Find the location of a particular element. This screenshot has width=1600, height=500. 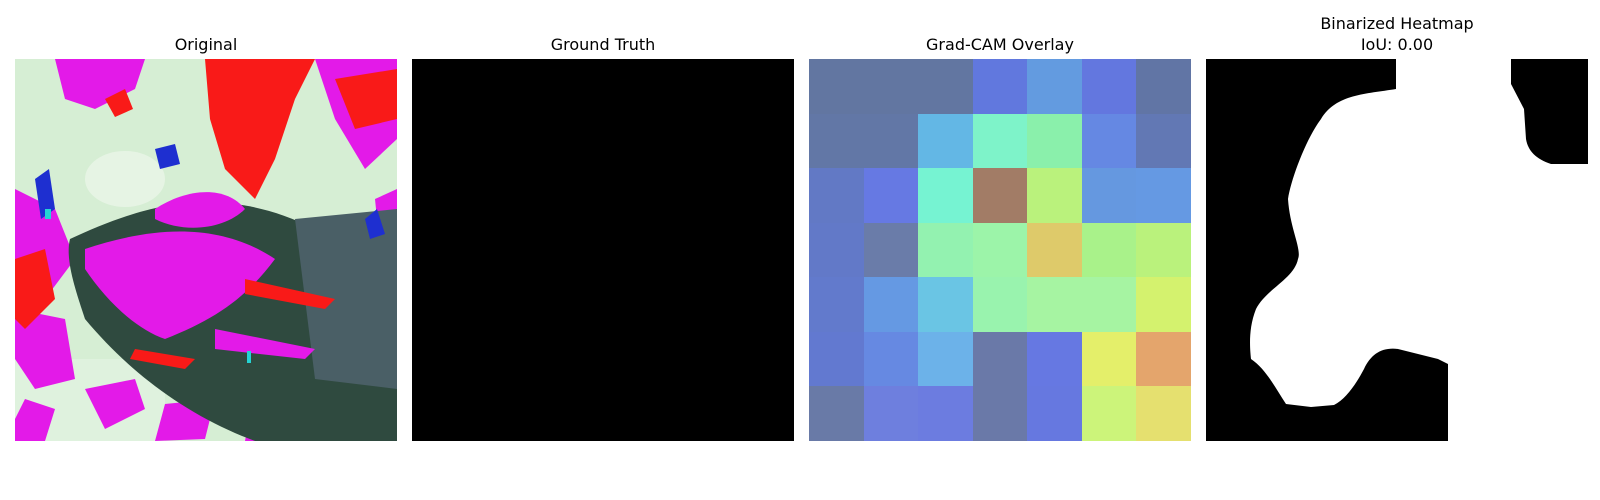

ground-truth-title: Ground Truth is located at coordinates (603, 44).